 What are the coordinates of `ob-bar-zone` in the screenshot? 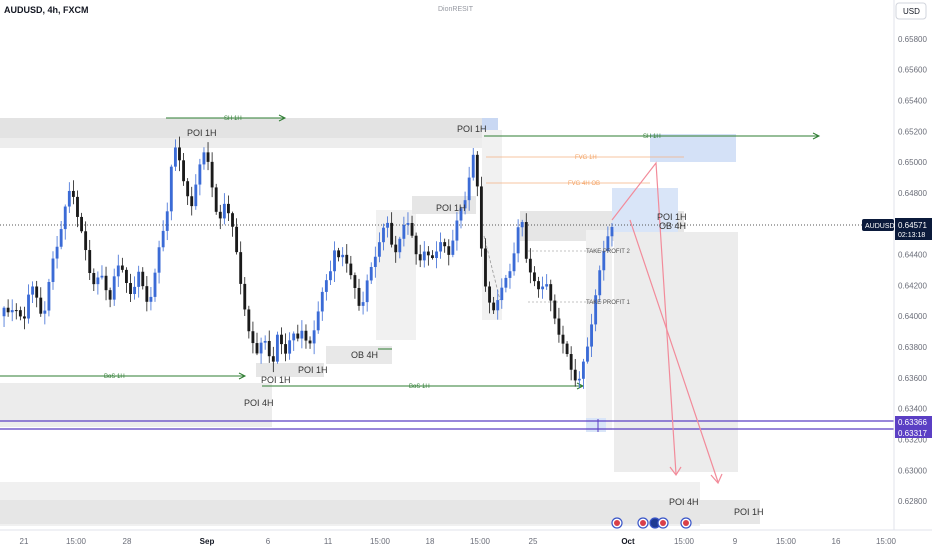 It's located at (396, 275).